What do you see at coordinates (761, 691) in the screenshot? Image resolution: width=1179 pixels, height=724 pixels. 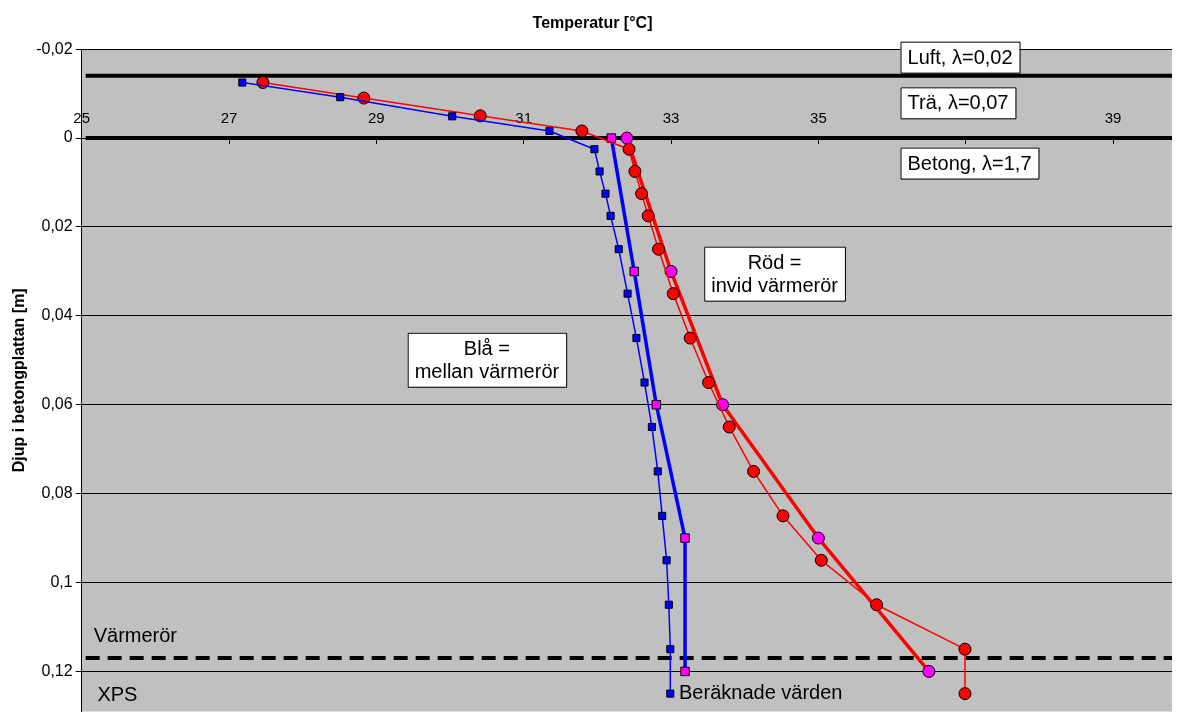 I see `series-label: Beräknade värden` at bounding box center [761, 691].